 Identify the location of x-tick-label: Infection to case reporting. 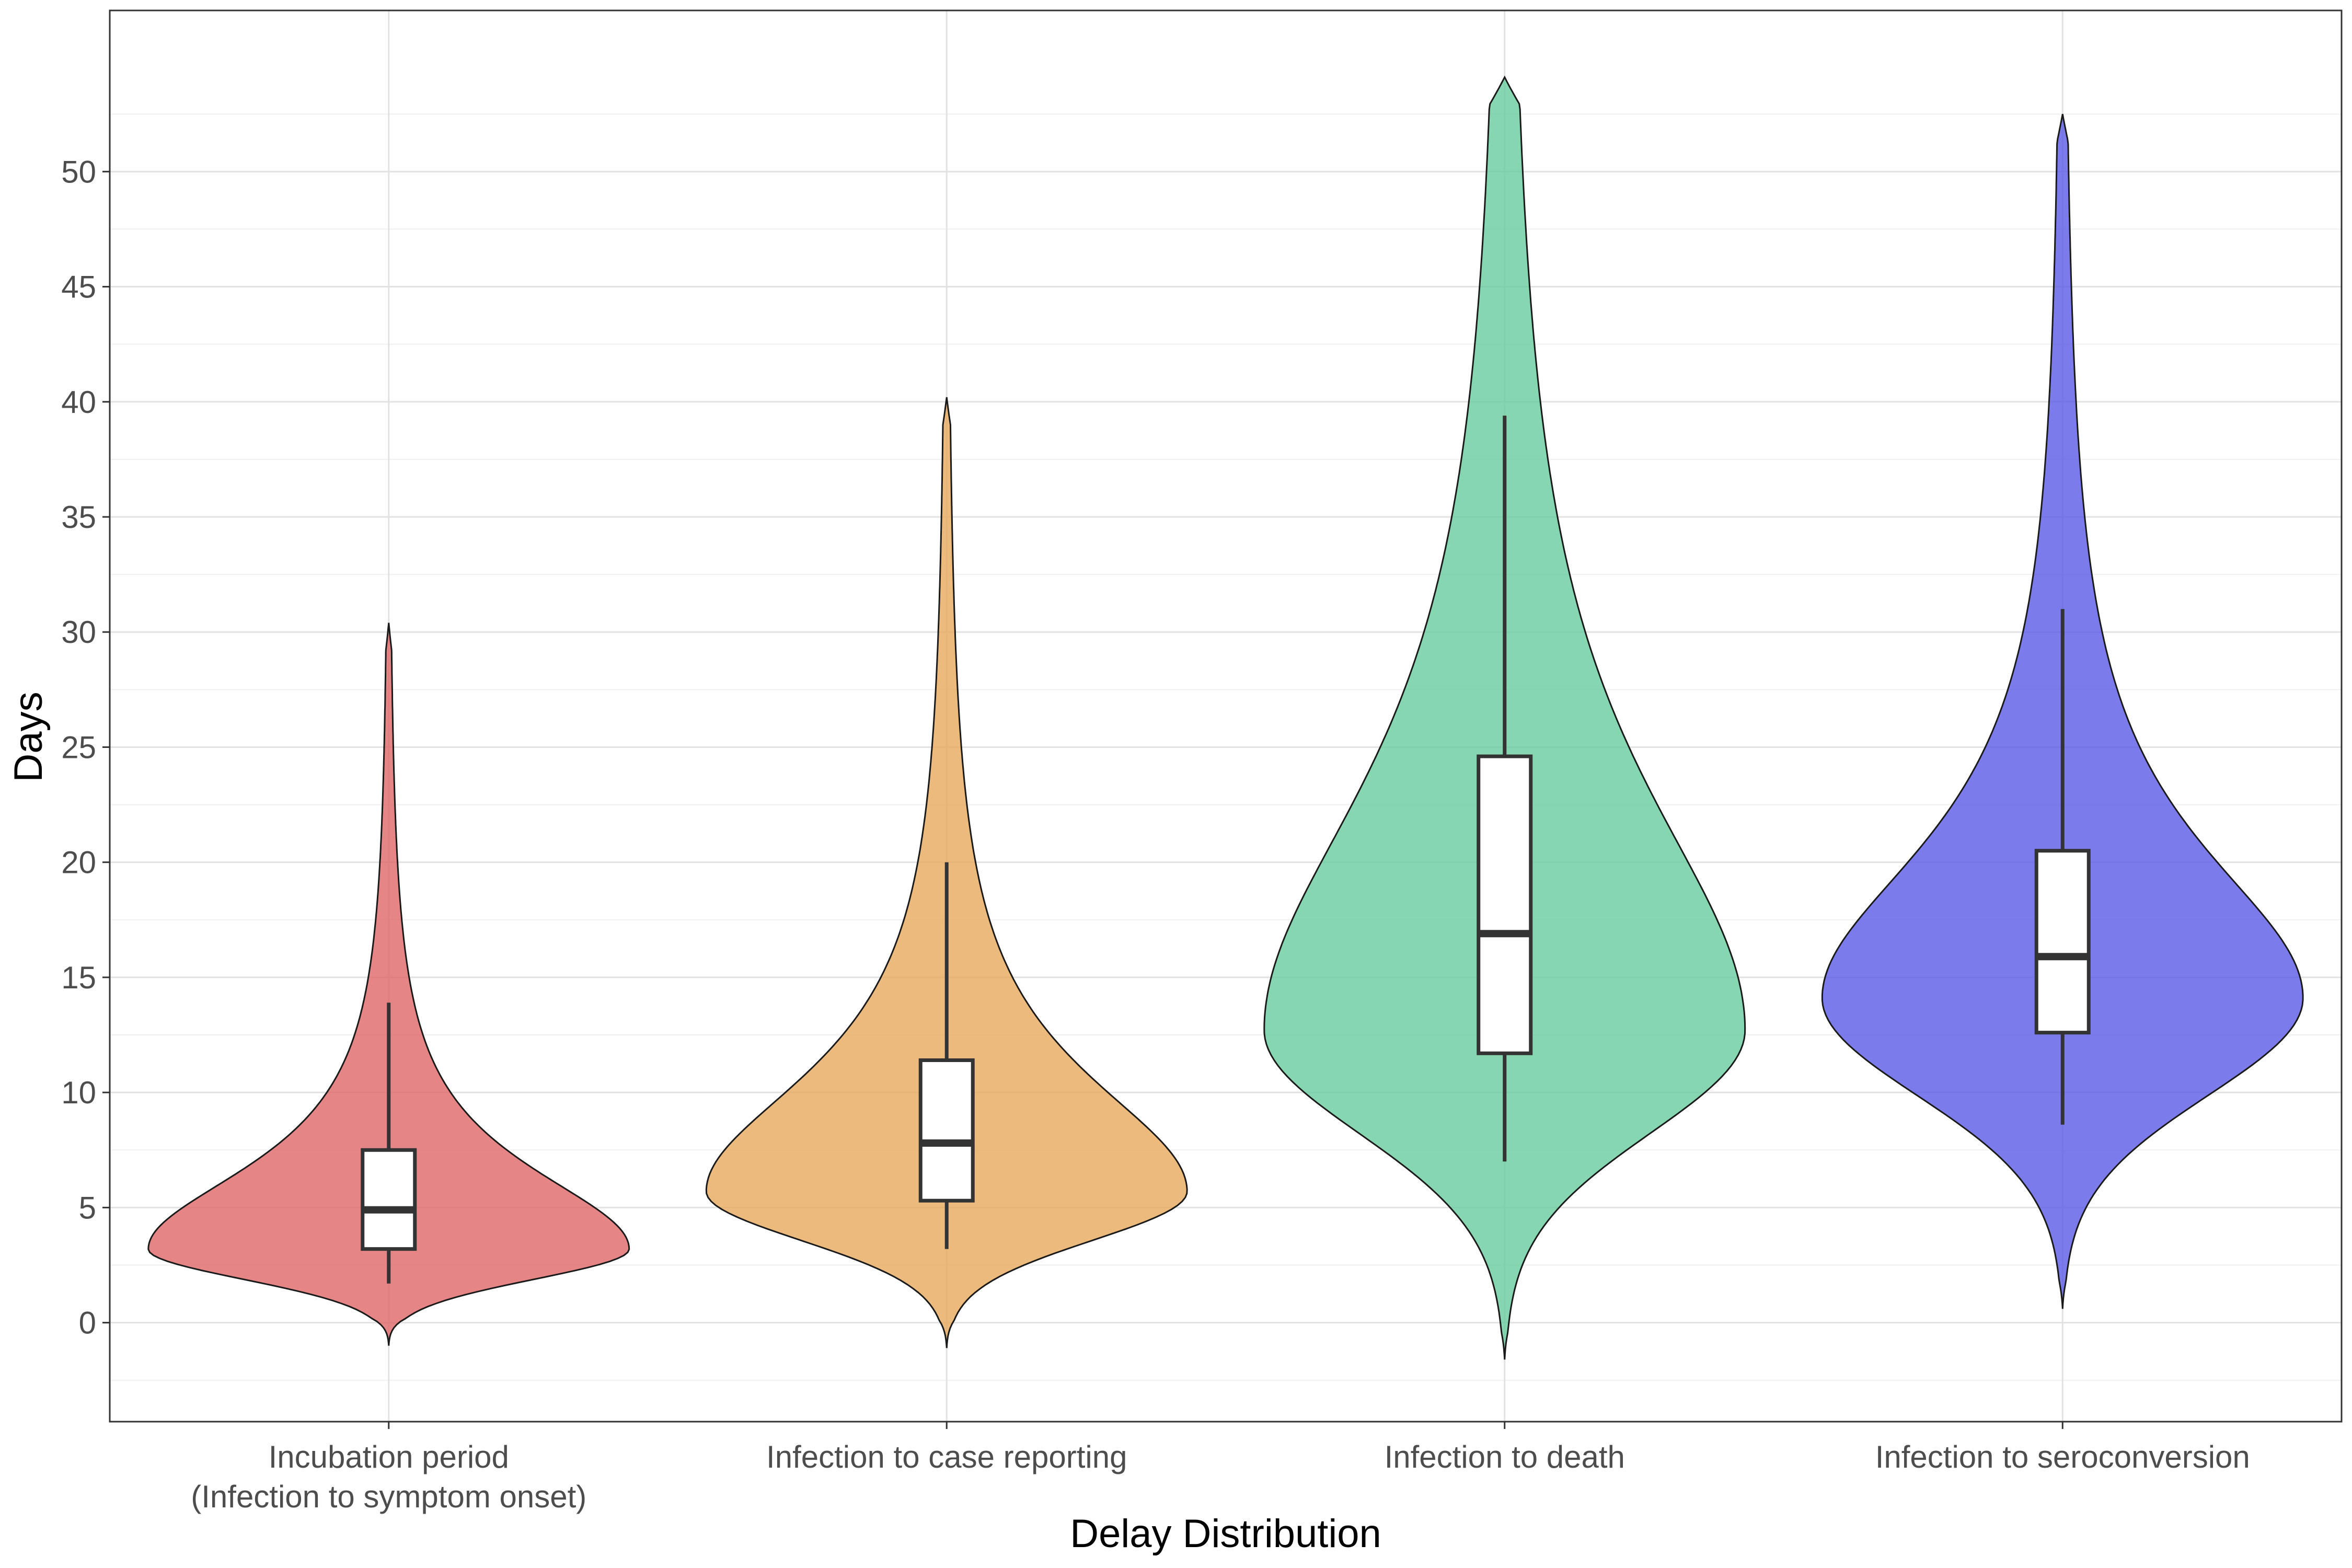
(946, 1456).